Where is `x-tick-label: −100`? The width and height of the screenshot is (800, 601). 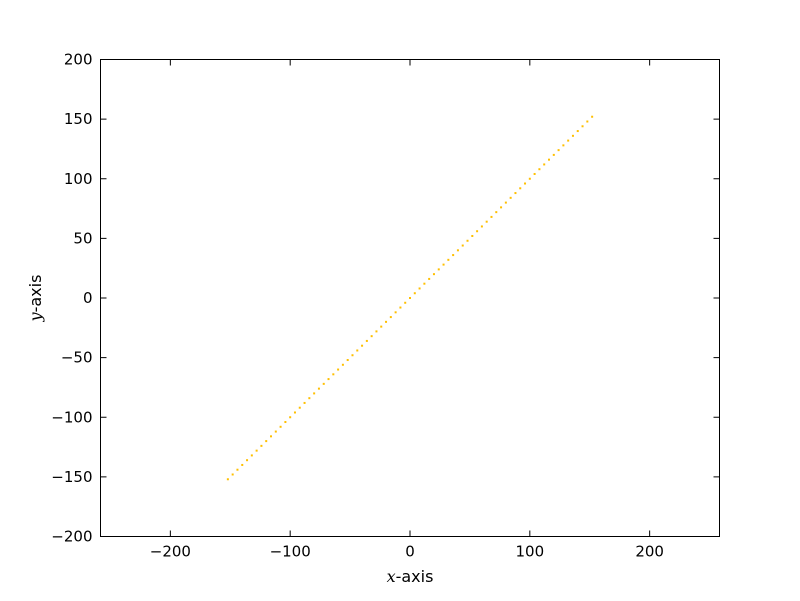
x-tick-label: −100 is located at coordinates (290, 552).